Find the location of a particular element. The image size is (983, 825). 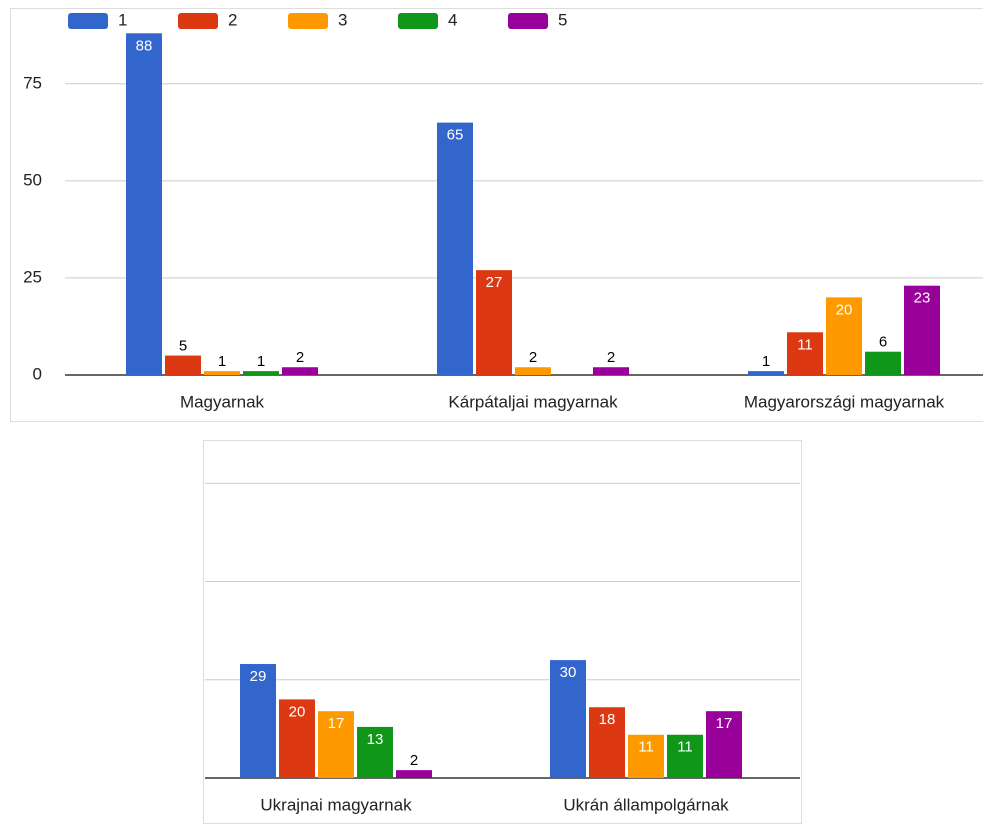

y-tick-label: 0 is located at coordinates (37, 373).